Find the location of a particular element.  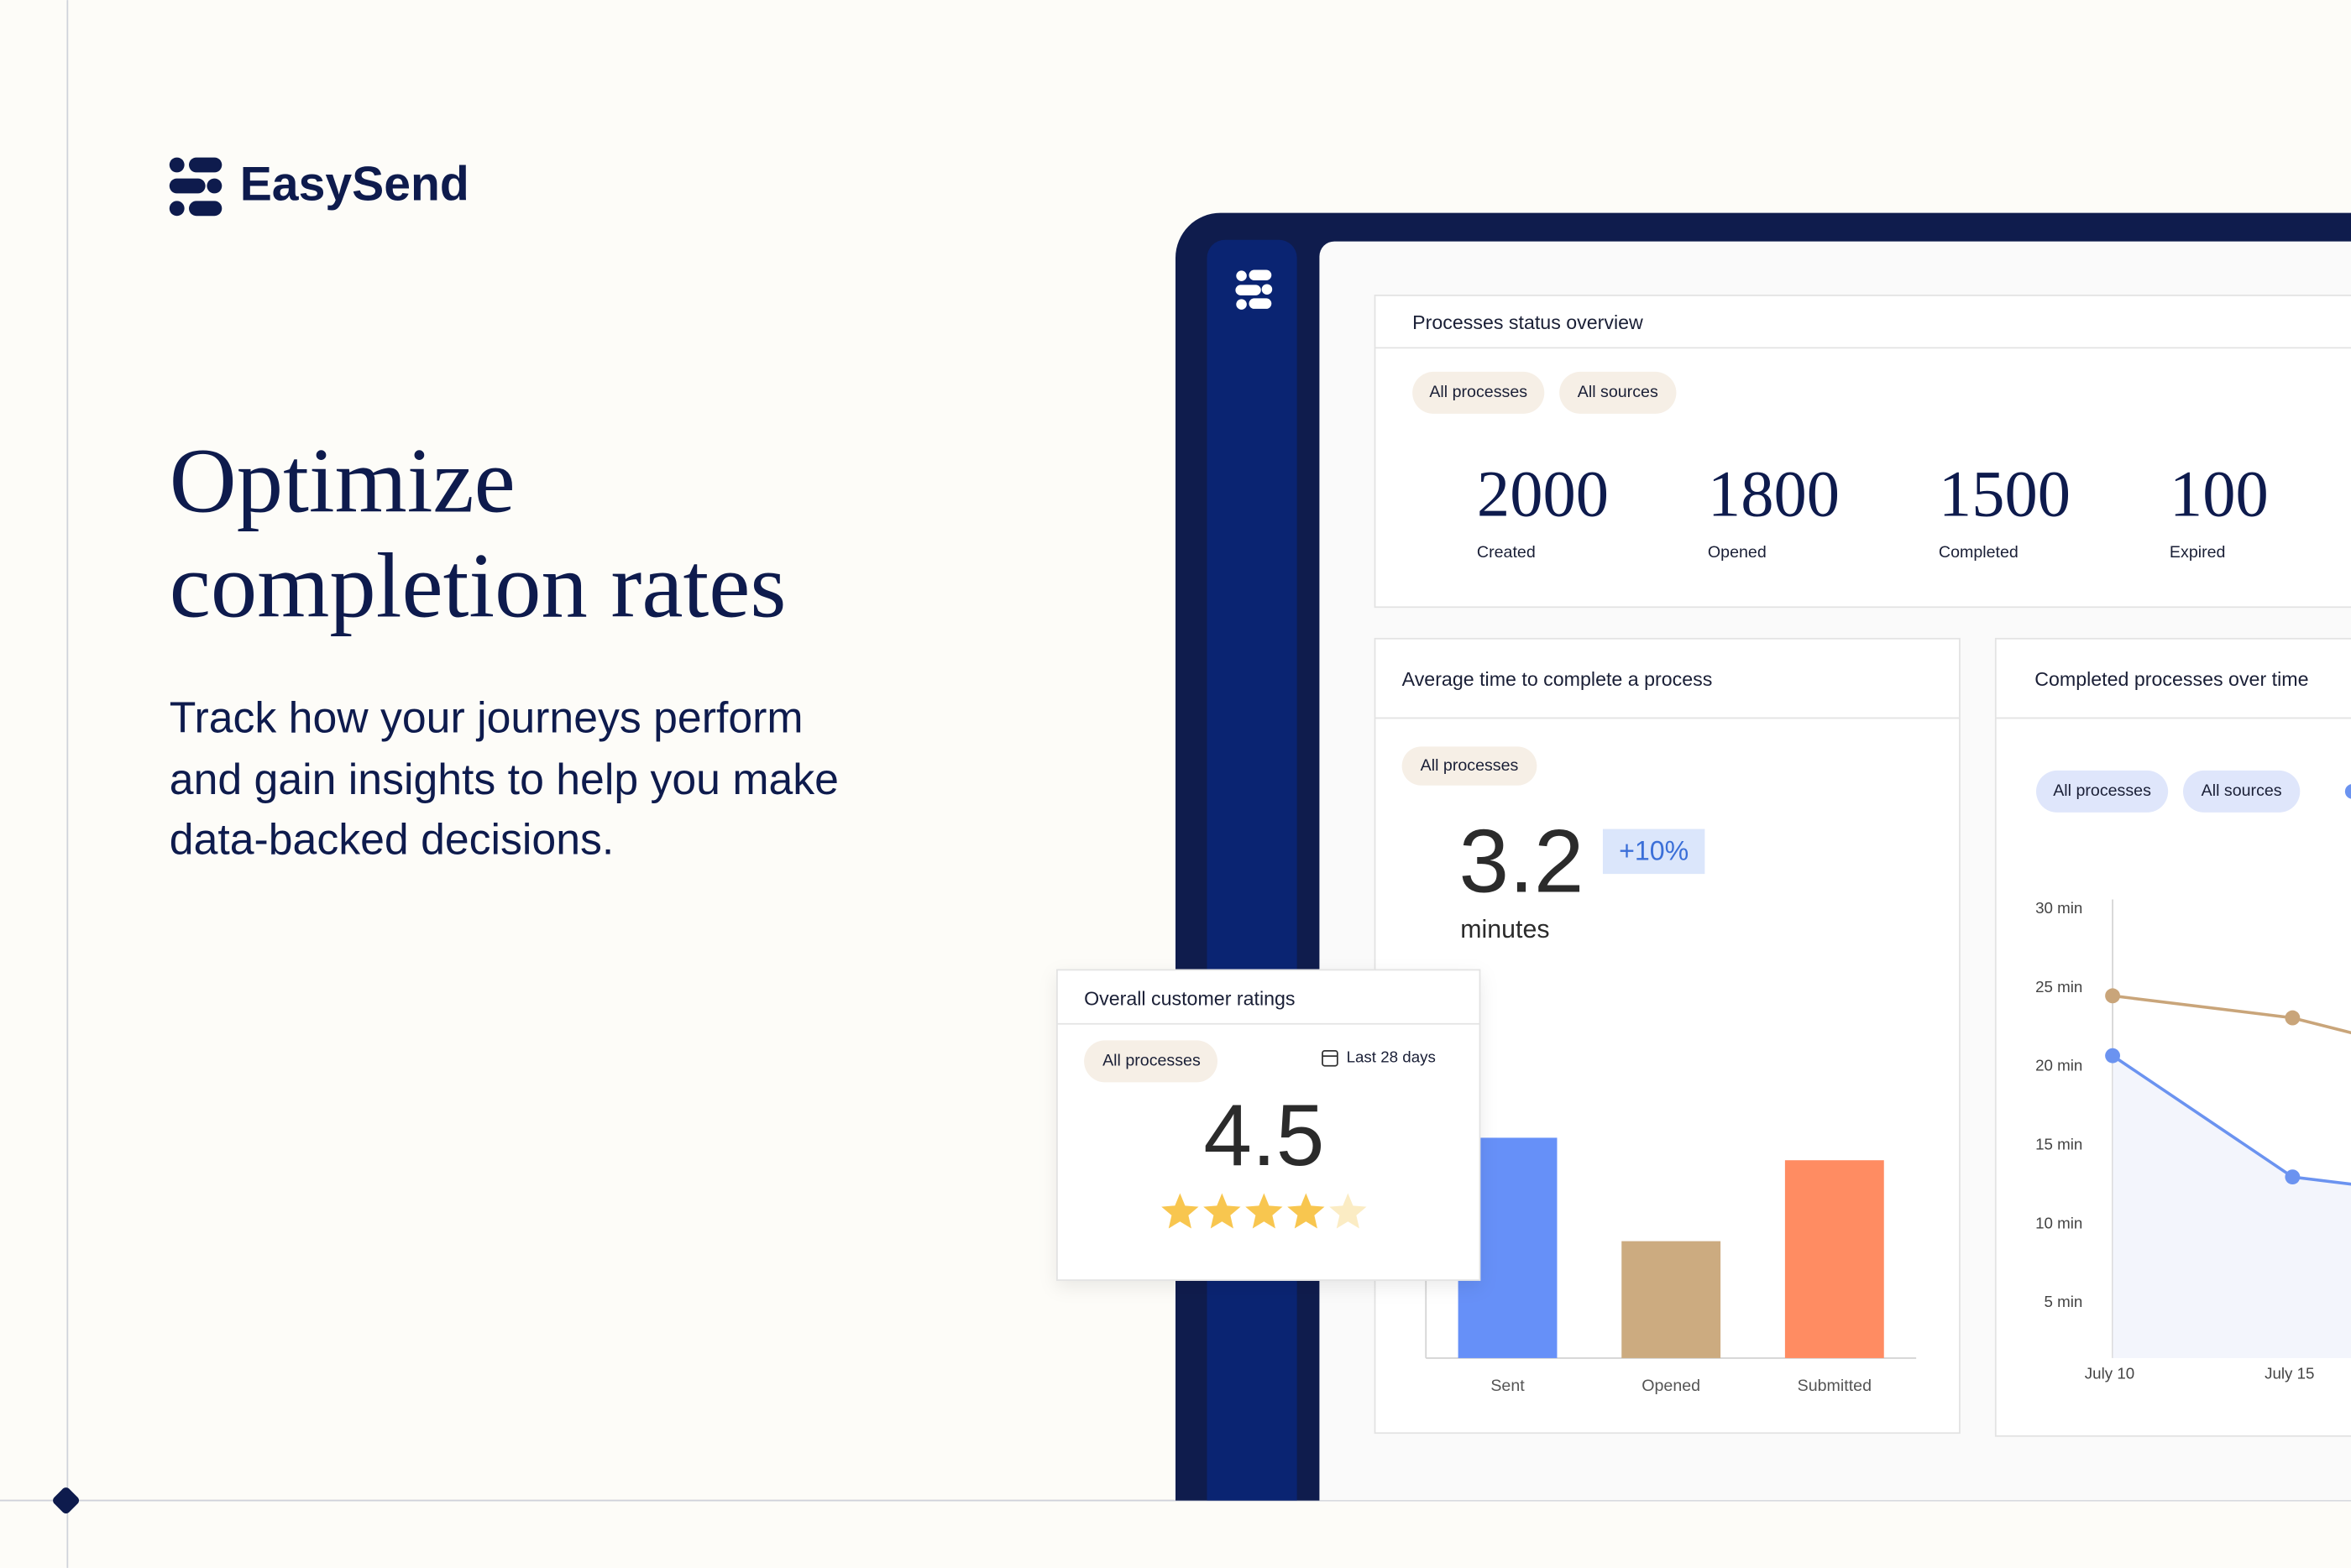

rating-value: 4.5 is located at coordinates (1263, 1135).